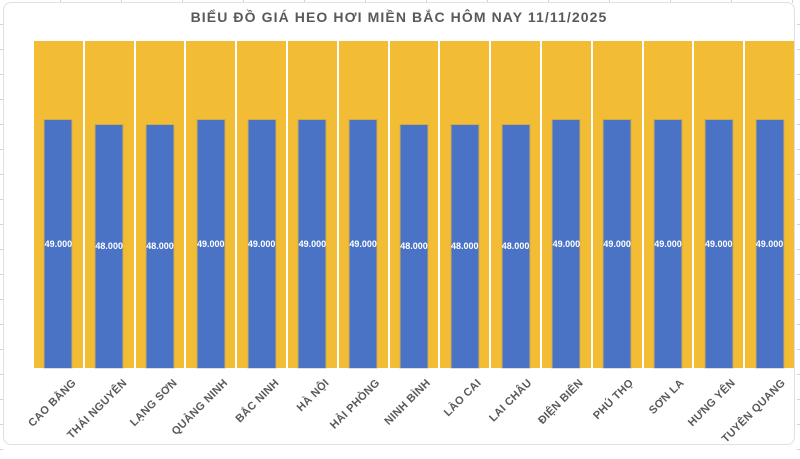  What do you see at coordinates (408, 402) in the screenshot?
I see `x-axis-label: NINH BÌNH` at bounding box center [408, 402].